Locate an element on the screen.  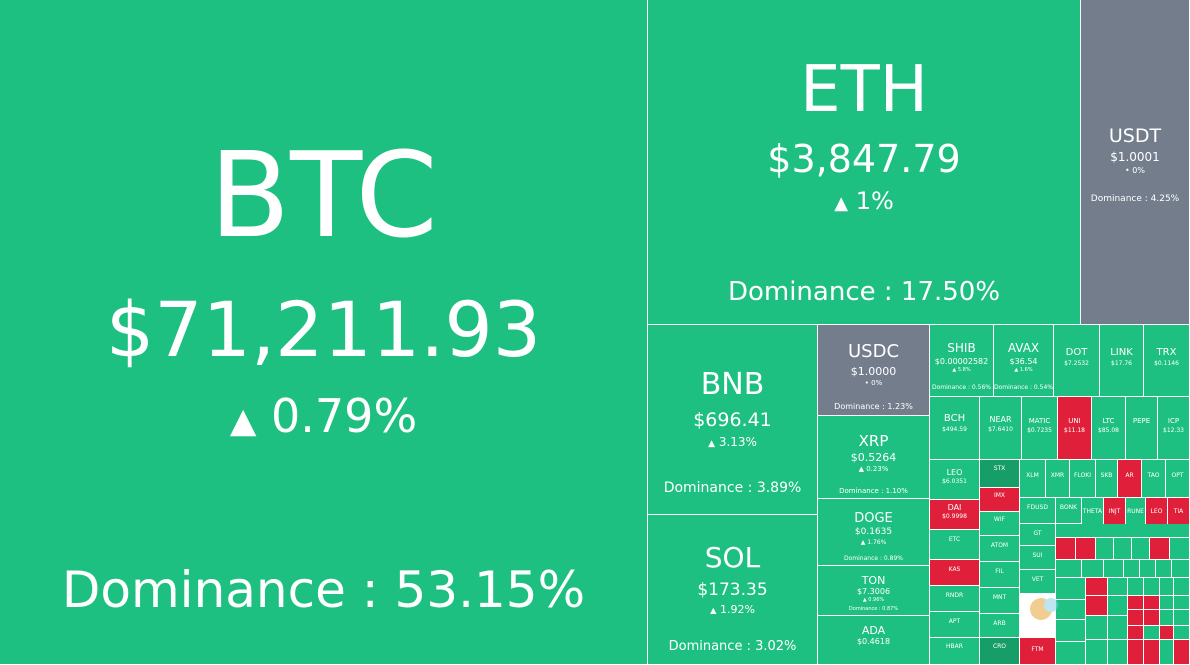
tile-mnt: MNT is located at coordinates (1000, 601).